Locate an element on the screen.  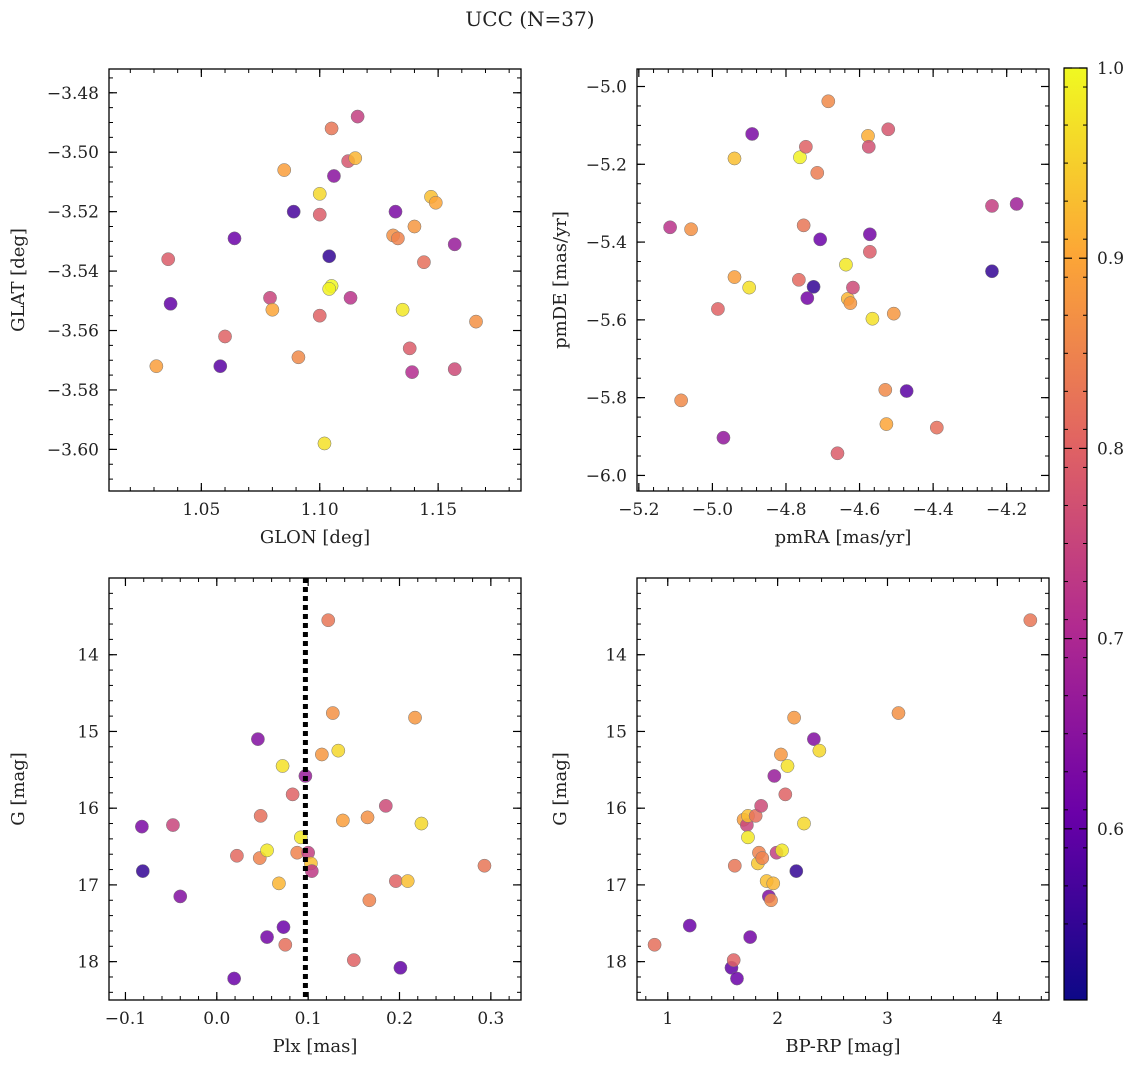
colorbar-tick-label: 0.9 is located at coordinates (1110, 259).